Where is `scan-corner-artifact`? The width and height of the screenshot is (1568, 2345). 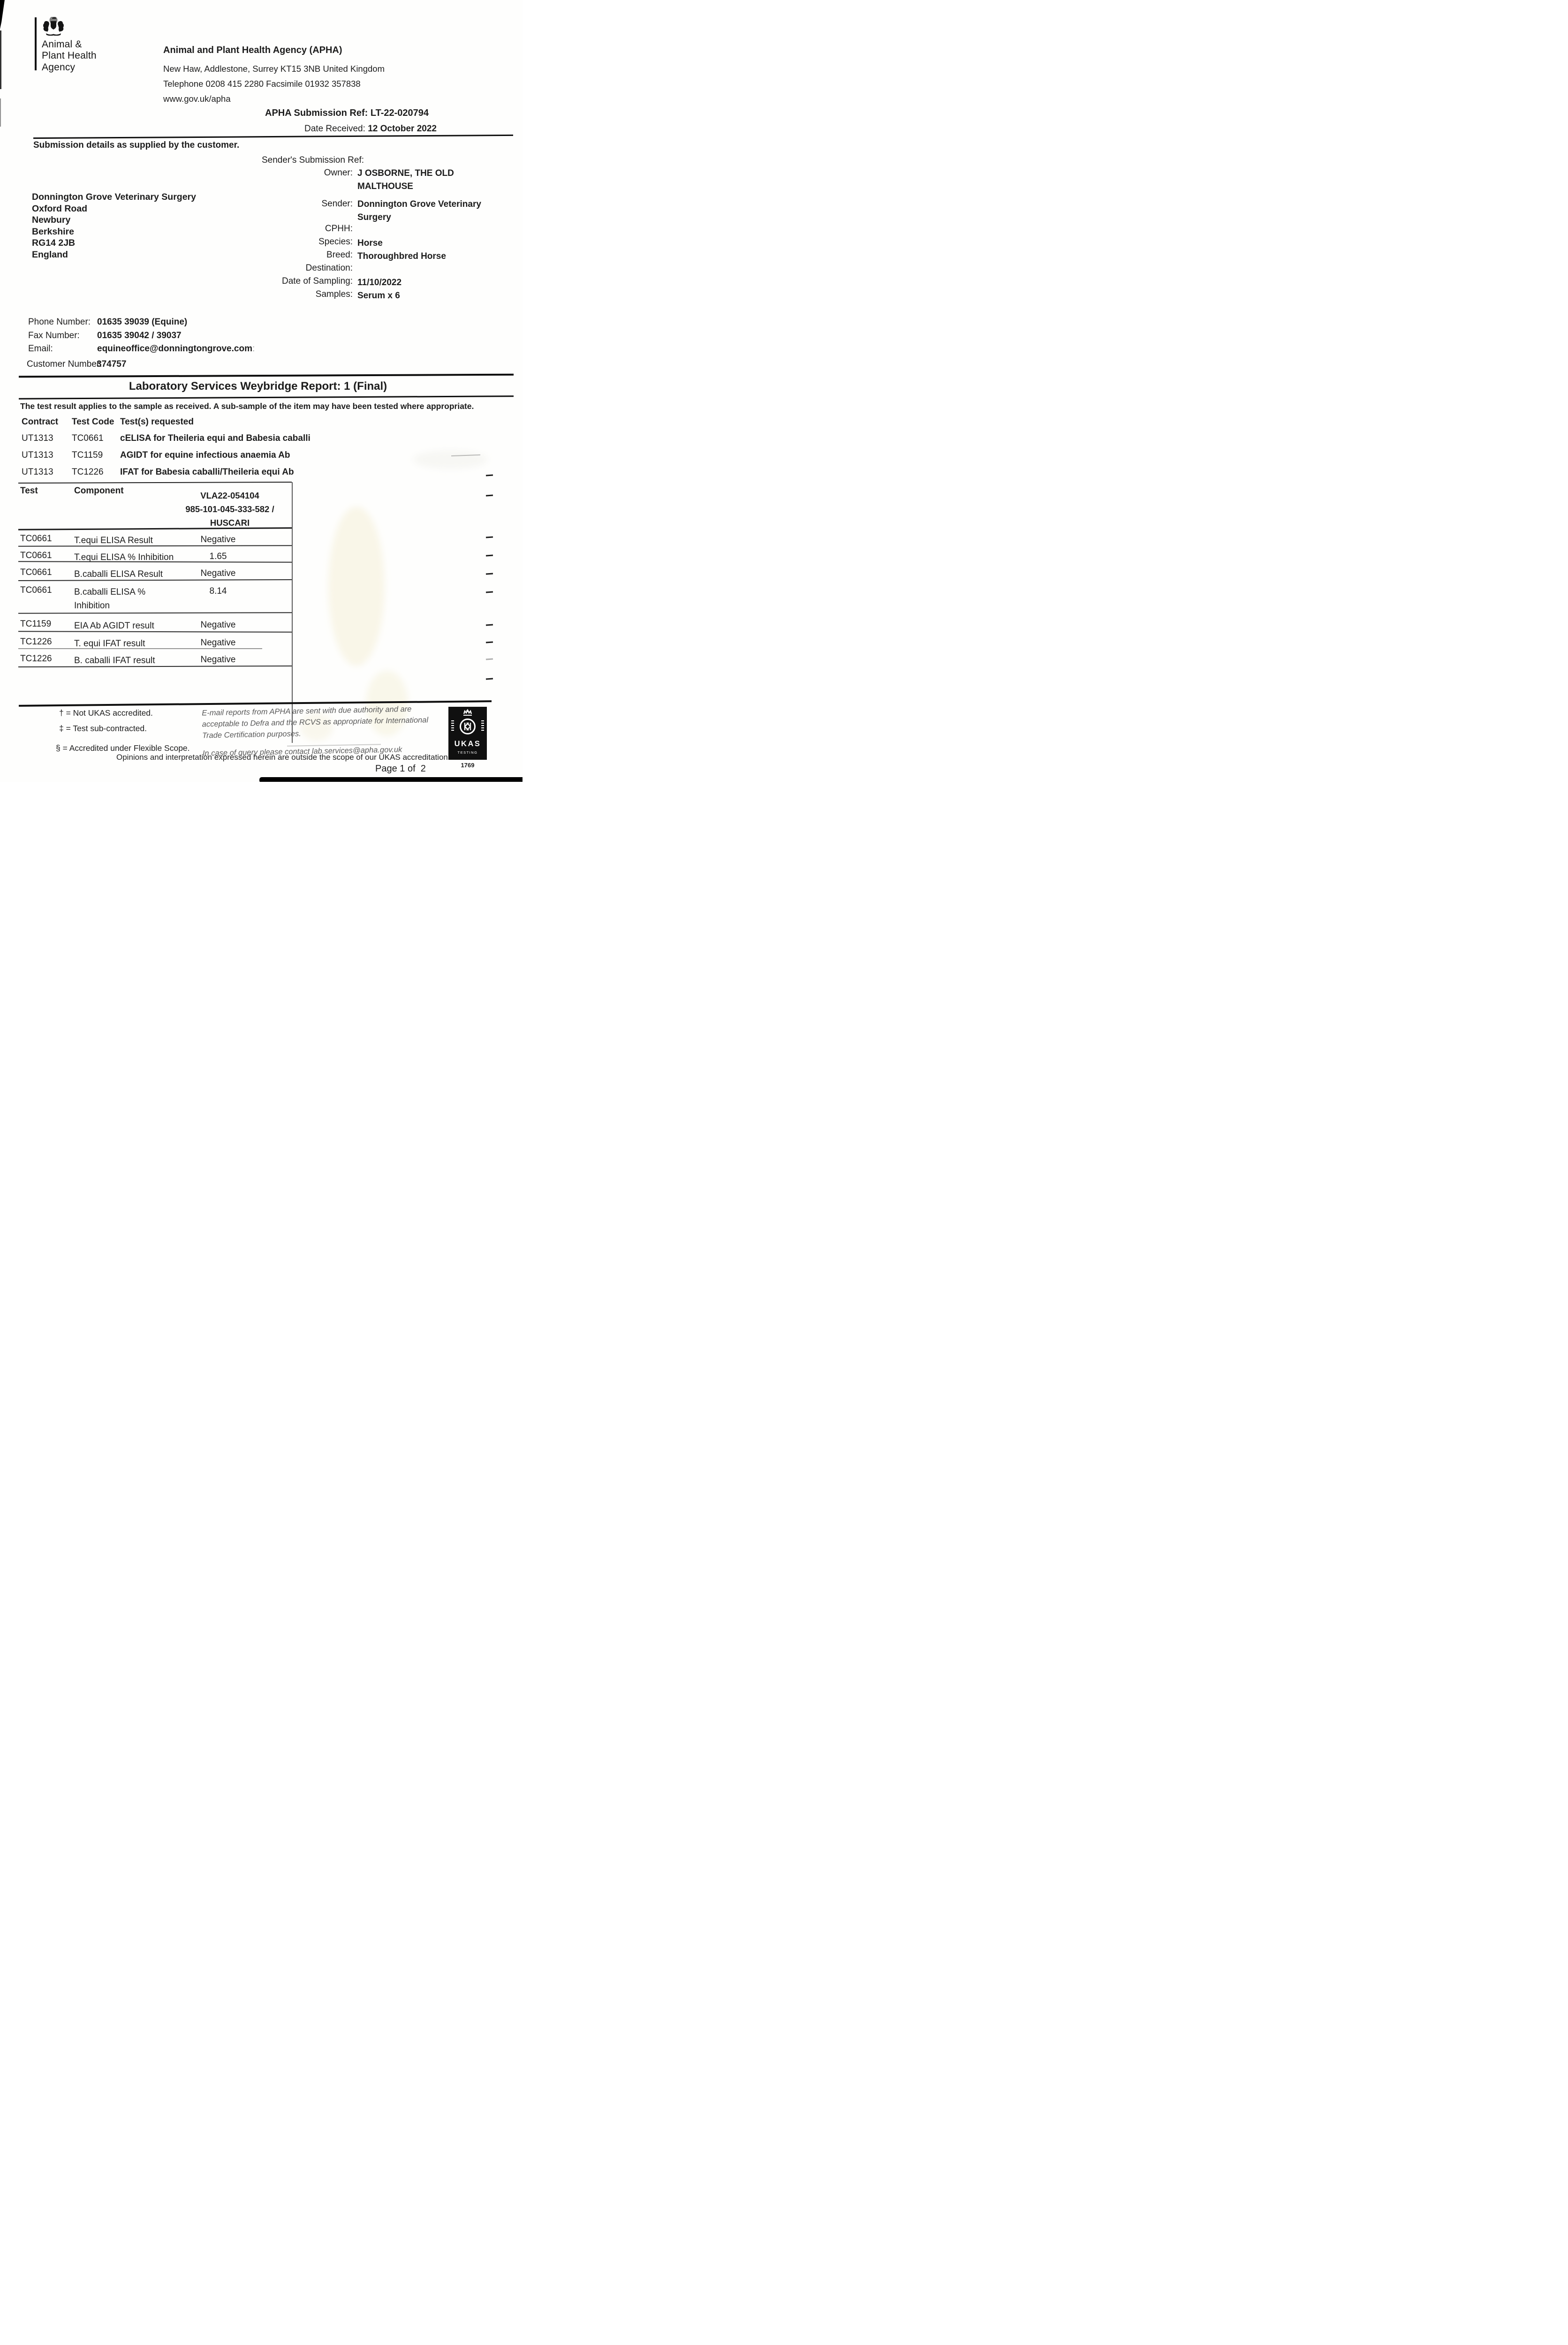
scan-corner-artifact is located at coordinates (2, 14).